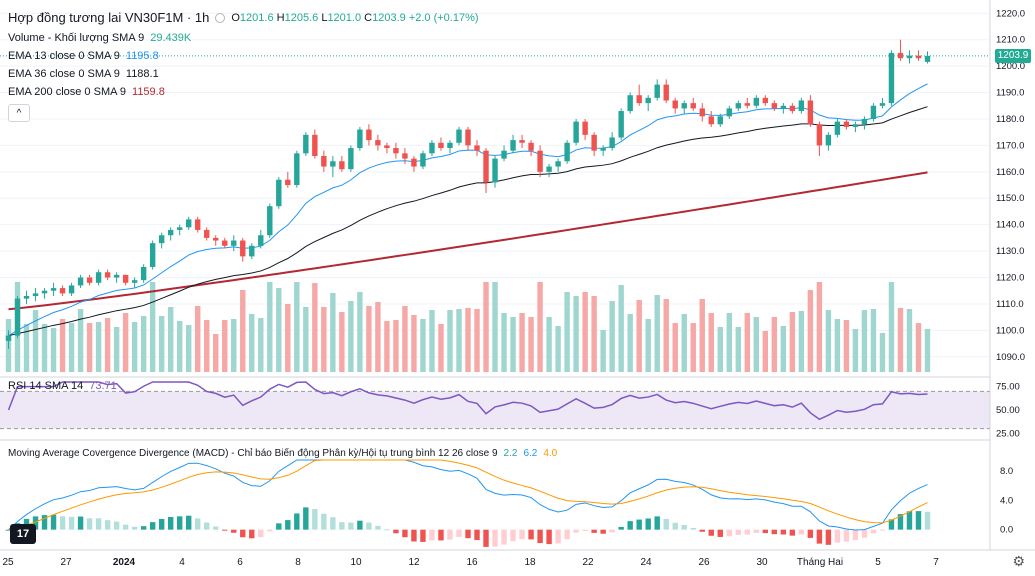 The width and height of the screenshot is (1035, 576). Describe the element at coordinates (23, 534) in the screenshot. I see `tradingview-logo: 17` at that location.